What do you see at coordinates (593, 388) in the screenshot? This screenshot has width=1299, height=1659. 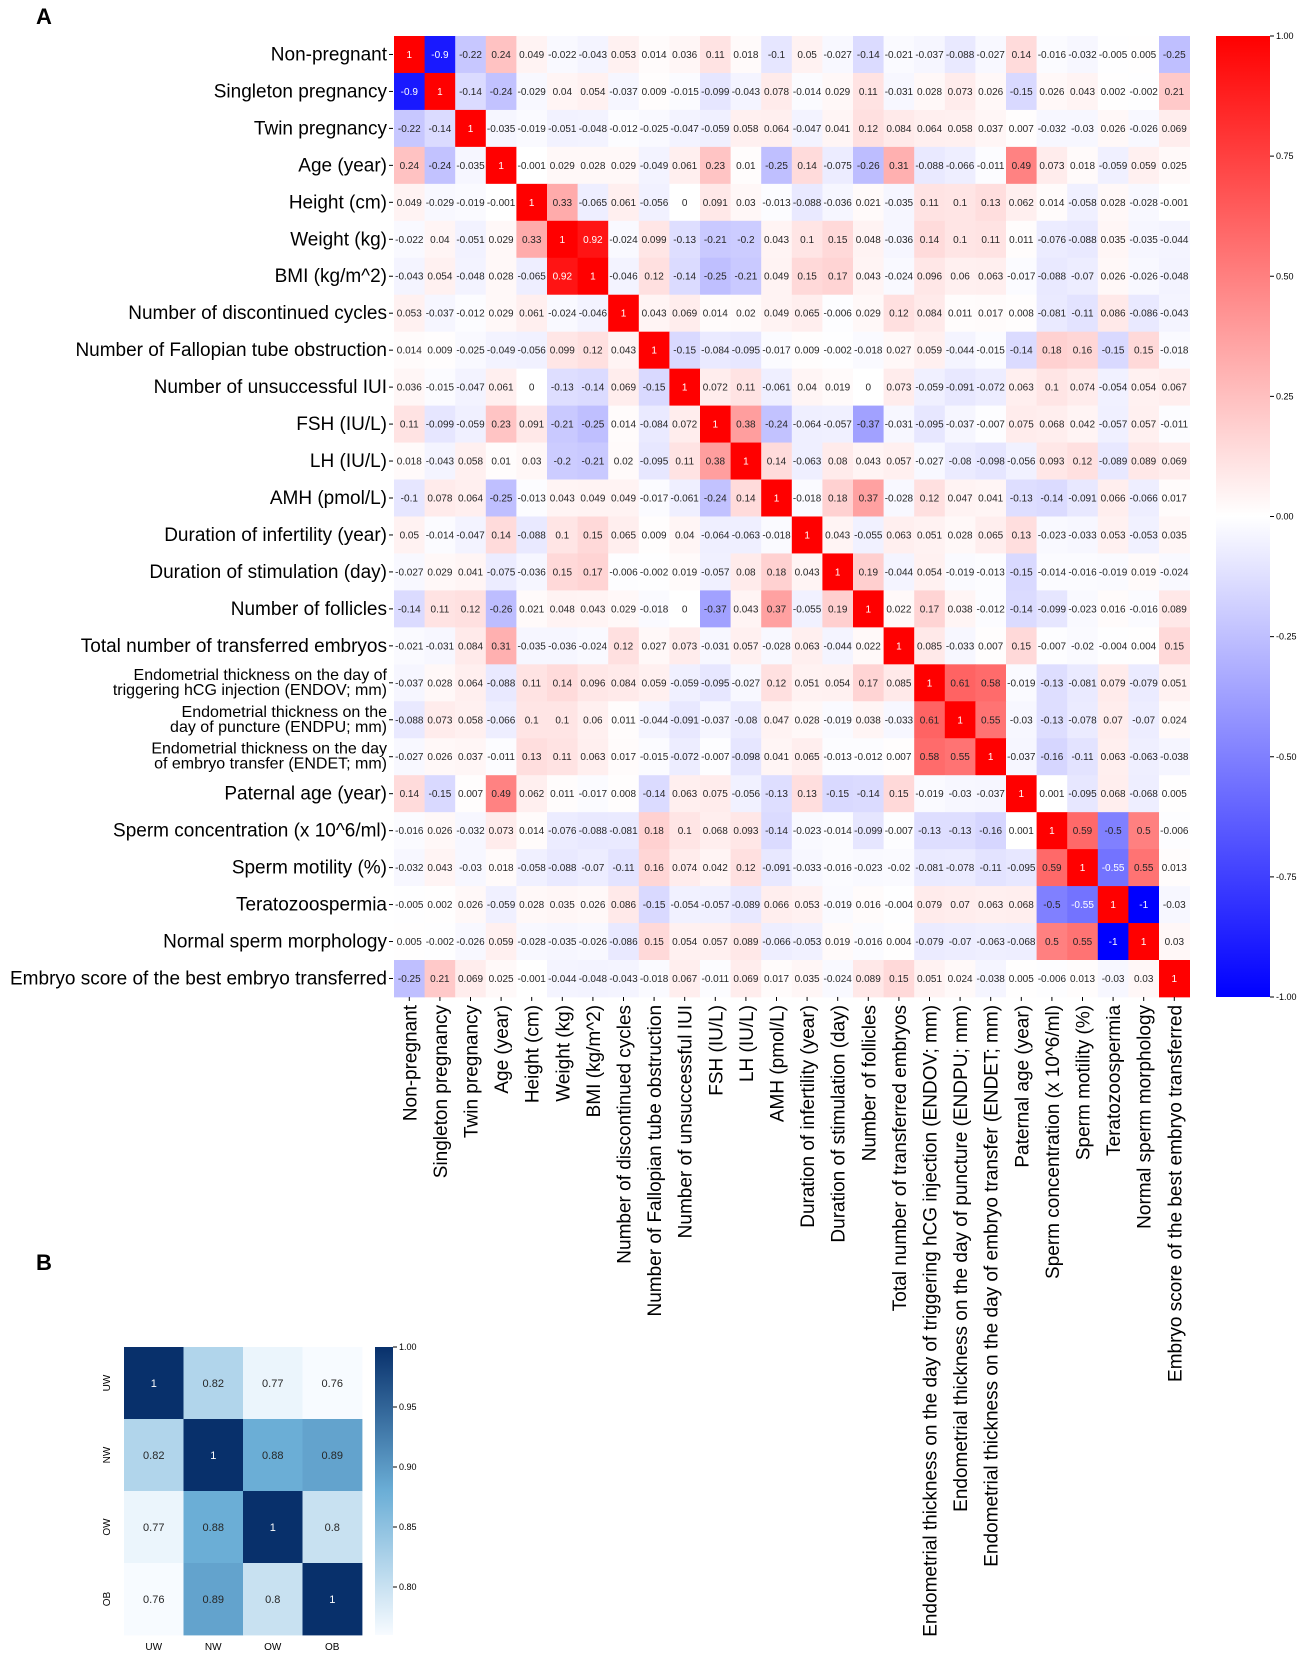 I see `heat-a-cell-value: -0.14` at bounding box center [593, 388].